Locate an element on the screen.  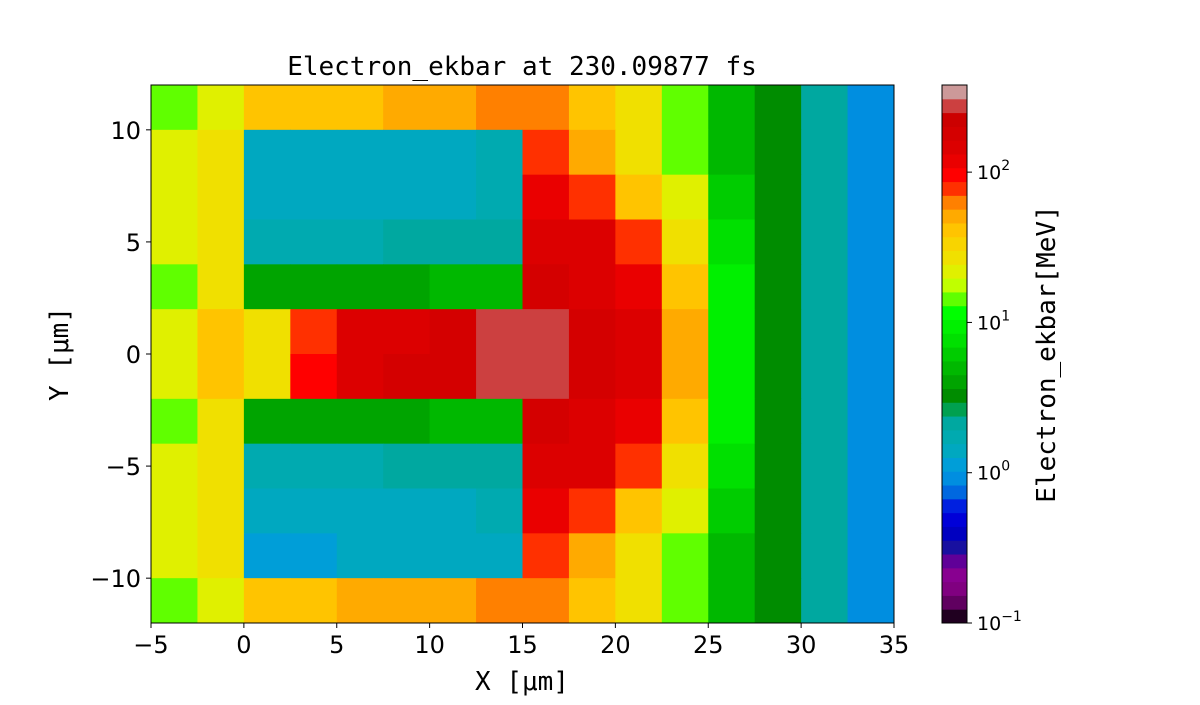
x-tick-label: −5 is located at coordinates (150, 645).